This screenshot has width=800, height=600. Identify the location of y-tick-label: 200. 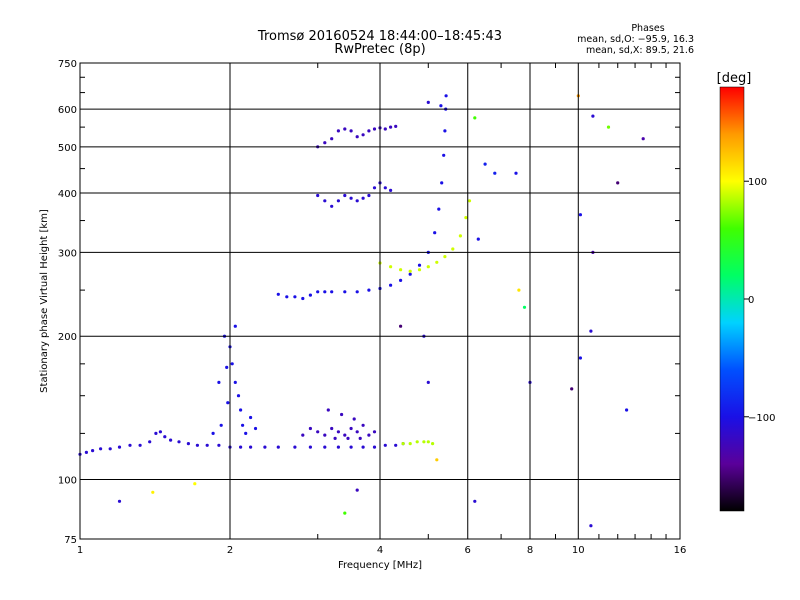
(67, 337).